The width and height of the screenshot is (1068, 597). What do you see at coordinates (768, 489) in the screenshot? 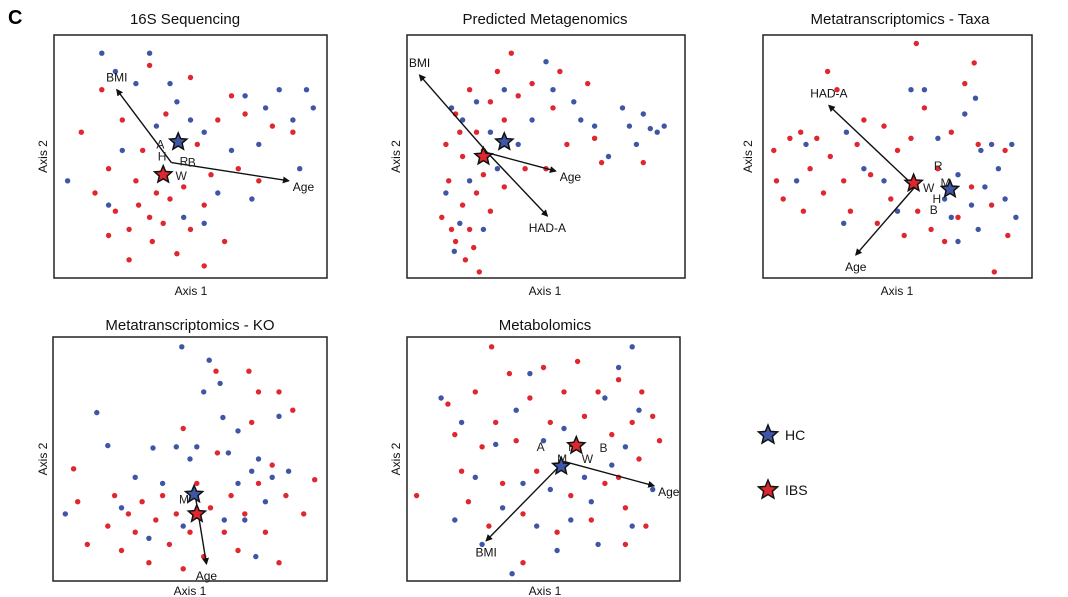
I see `legend-star-icon` at bounding box center [768, 489].